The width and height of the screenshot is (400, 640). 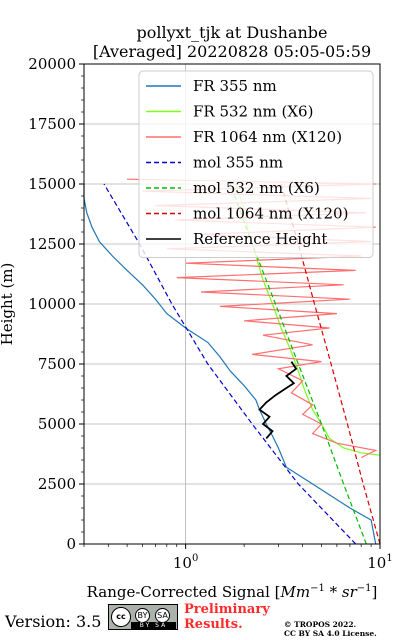 I want to click on cc-license-strip: BY SA, so click(x=153, y=625).